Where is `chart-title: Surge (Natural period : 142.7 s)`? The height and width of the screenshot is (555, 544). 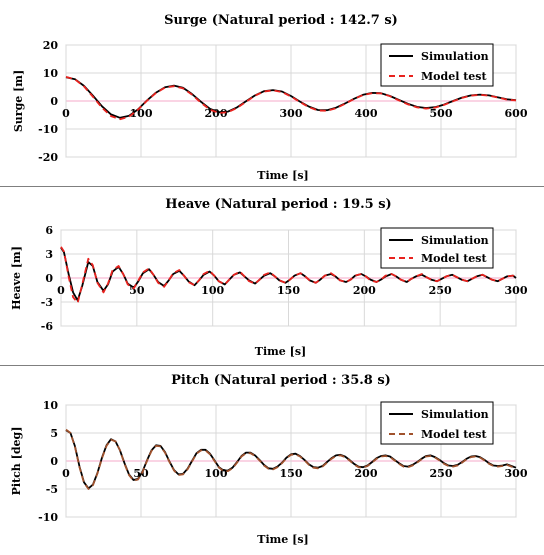 chart-title: Surge (Natural period : 142.7 s) is located at coordinates (281, 20).